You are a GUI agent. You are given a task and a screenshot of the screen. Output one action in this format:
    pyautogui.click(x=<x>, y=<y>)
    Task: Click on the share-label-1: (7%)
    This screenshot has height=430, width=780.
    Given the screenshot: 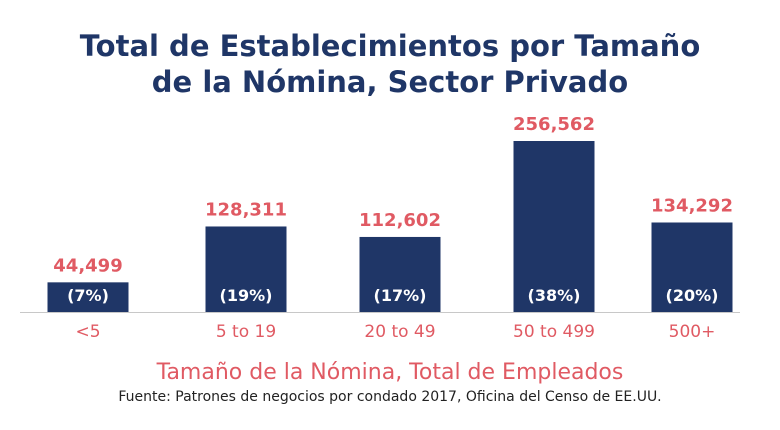 What is the action you would take?
    pyautogui.click(x=88, y=295)
    